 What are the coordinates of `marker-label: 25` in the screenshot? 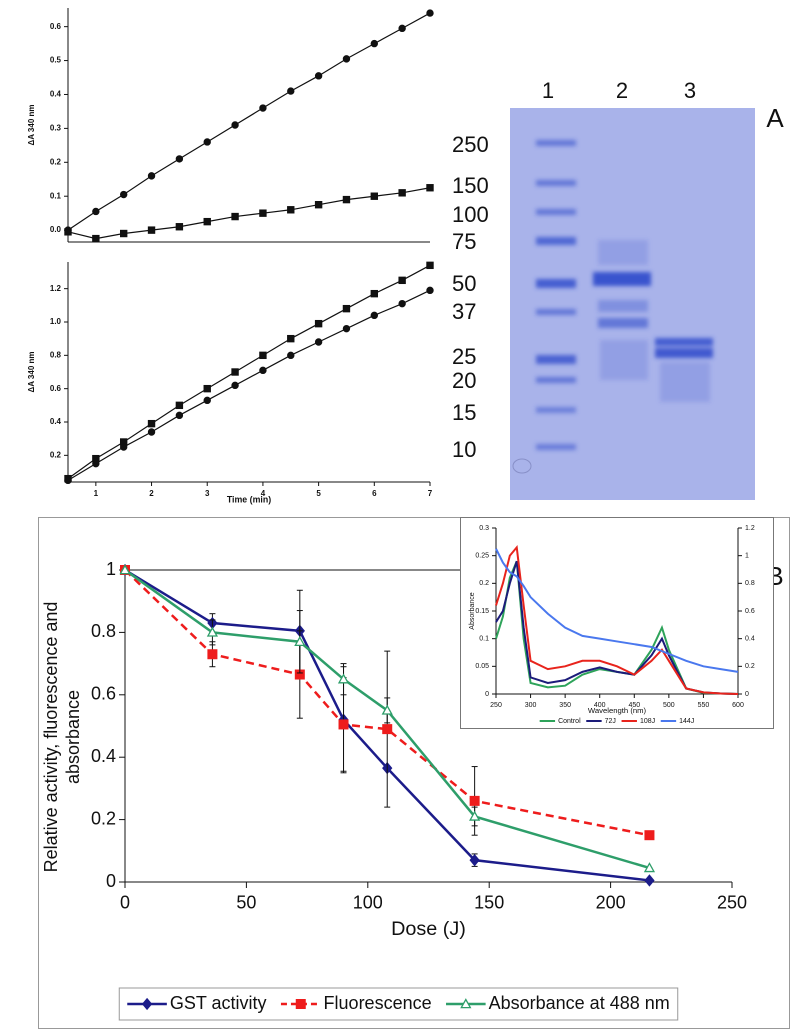 It's located at (464, 356).